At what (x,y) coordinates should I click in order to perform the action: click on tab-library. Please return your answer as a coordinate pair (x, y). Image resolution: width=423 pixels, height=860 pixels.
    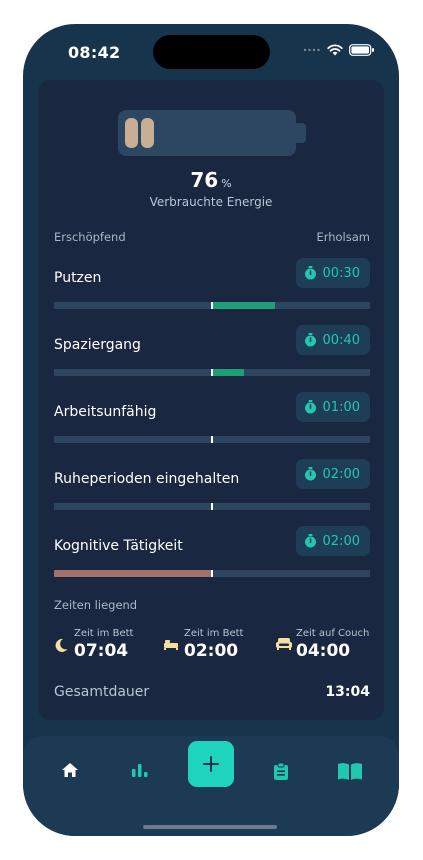
    Looking at the image, I should click on (350, 773).